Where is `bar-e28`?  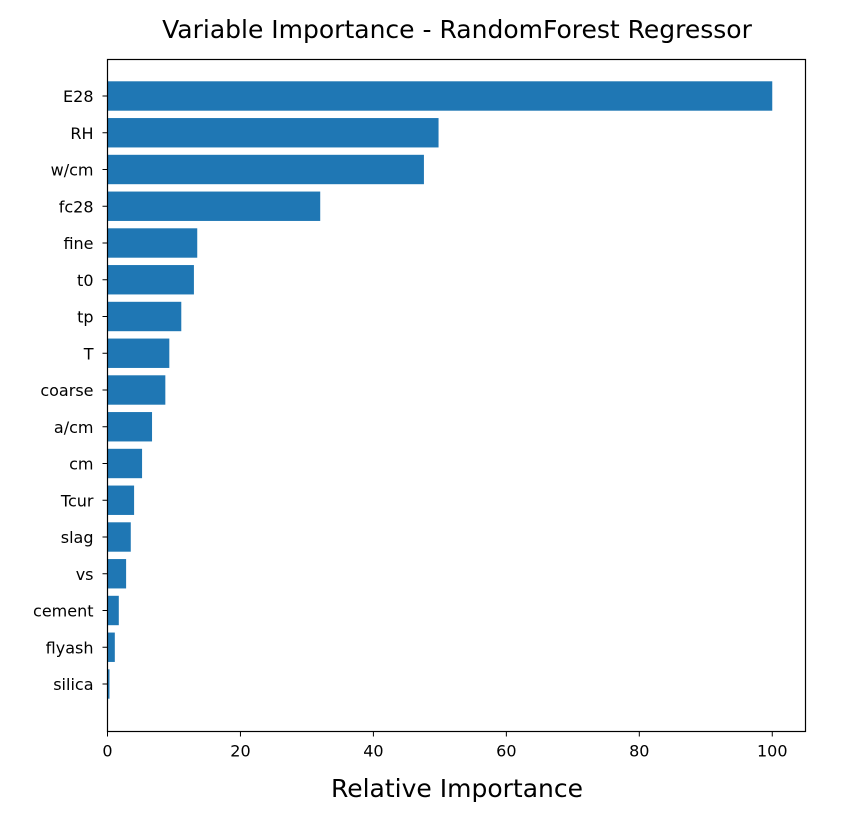 bar-e28 is located at coordinates (440, 96).